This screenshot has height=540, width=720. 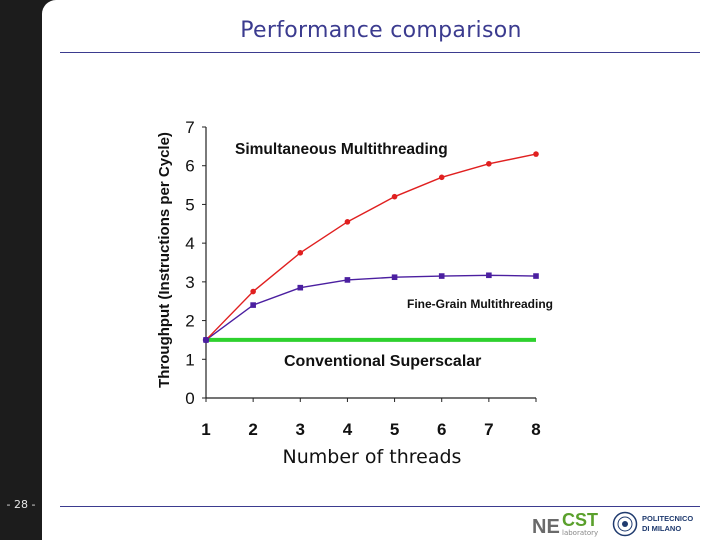 I want to click on necst-logo-ne: NE, so click(x=546, y=527).